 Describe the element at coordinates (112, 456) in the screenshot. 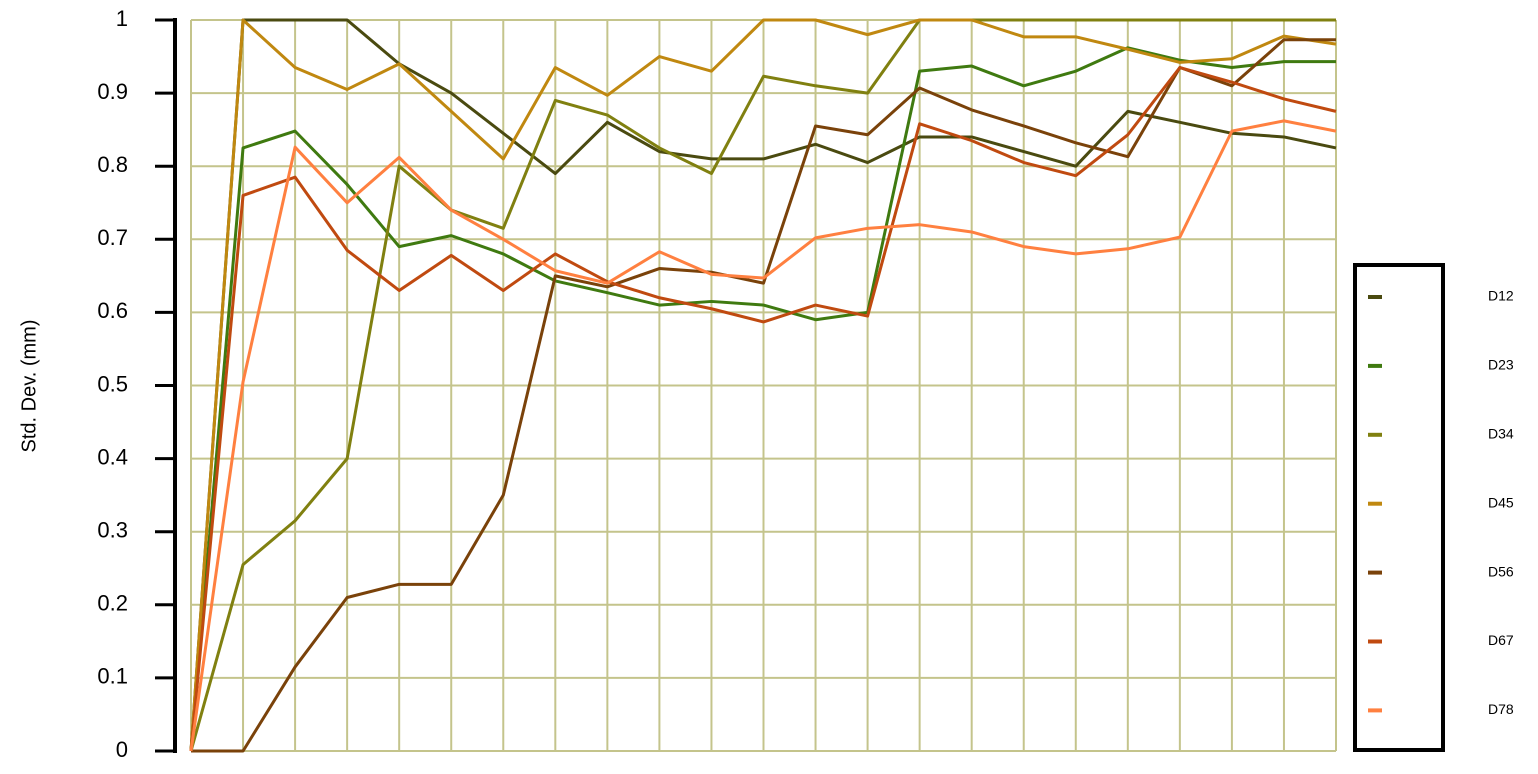

I see `y-tick-label: 0.4` at that location.